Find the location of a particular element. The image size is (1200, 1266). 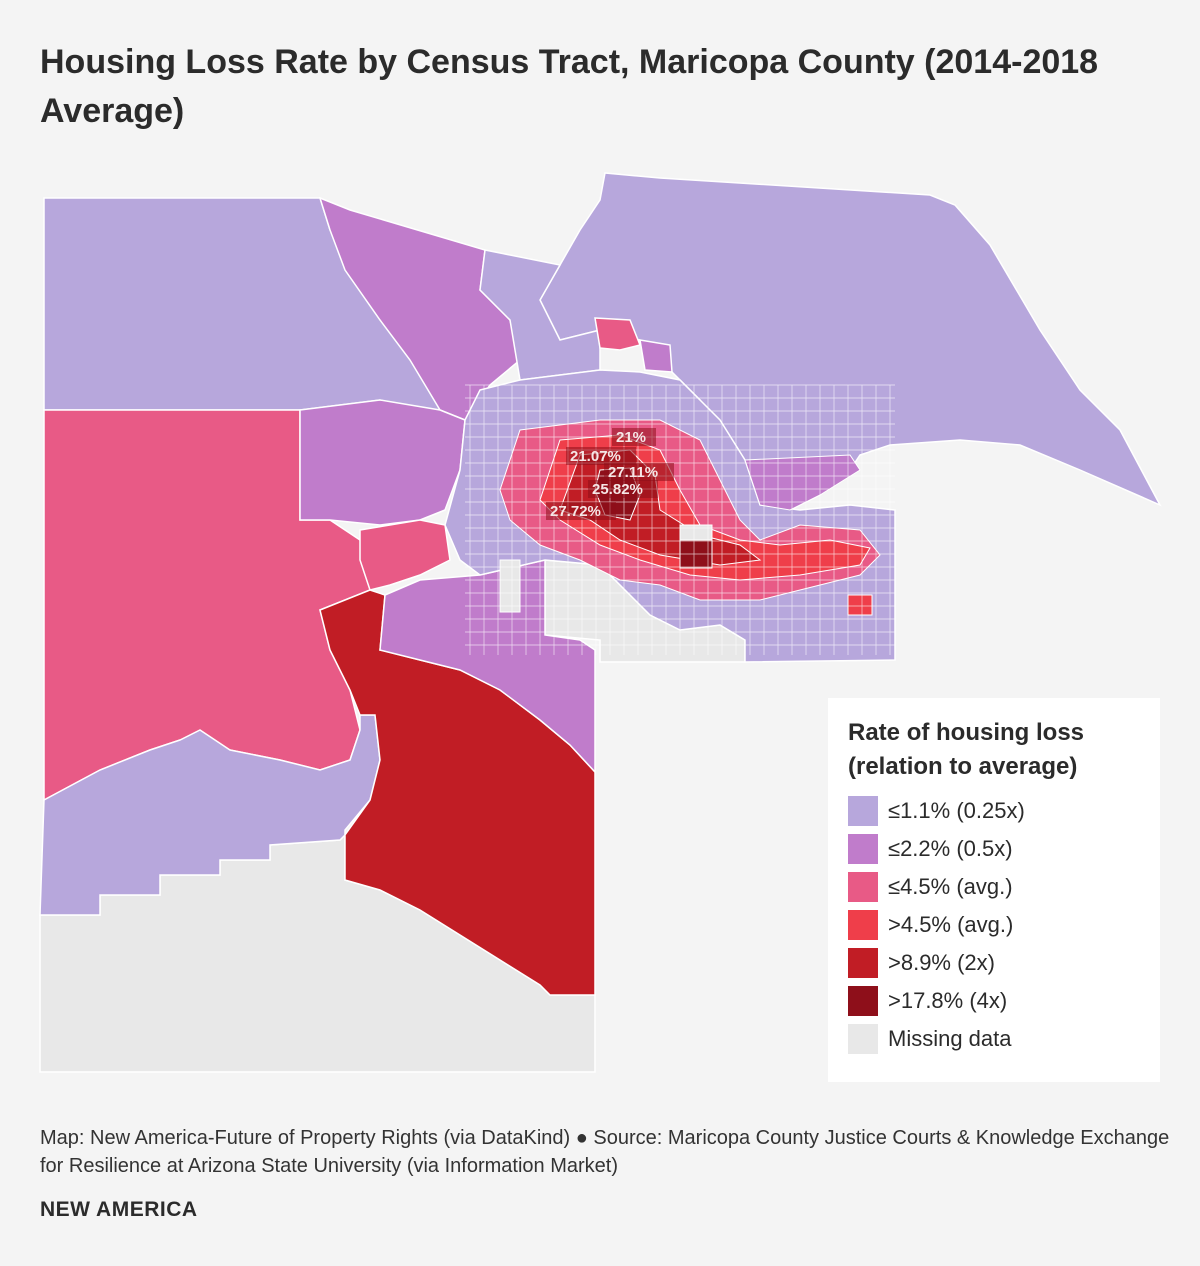

legend-label: Missing data is located at coordinates (950, 1038).